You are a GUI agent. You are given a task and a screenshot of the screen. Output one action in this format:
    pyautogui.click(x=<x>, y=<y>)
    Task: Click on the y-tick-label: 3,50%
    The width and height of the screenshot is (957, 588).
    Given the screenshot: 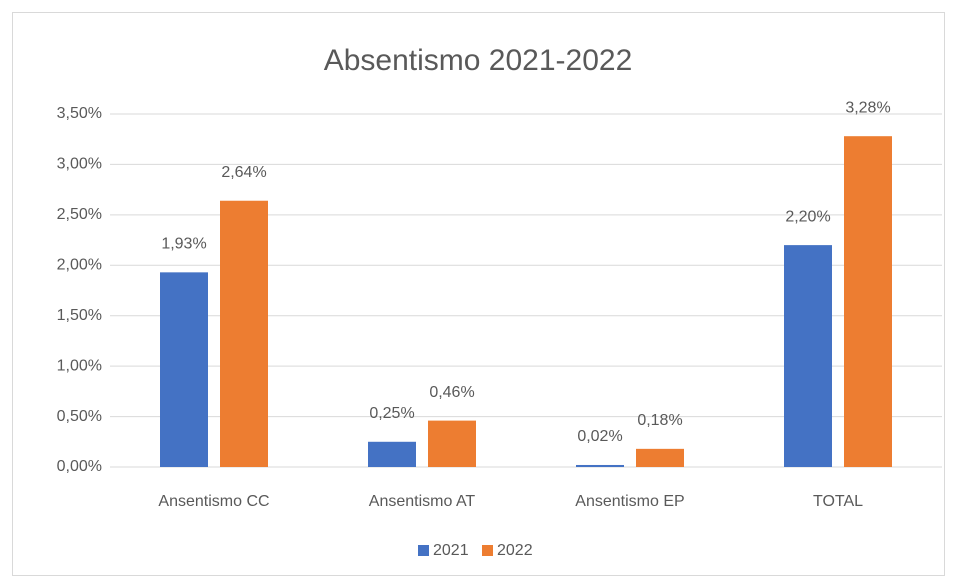 What is the action you would take?
    pyautogui.click(x=79, y=113)
    